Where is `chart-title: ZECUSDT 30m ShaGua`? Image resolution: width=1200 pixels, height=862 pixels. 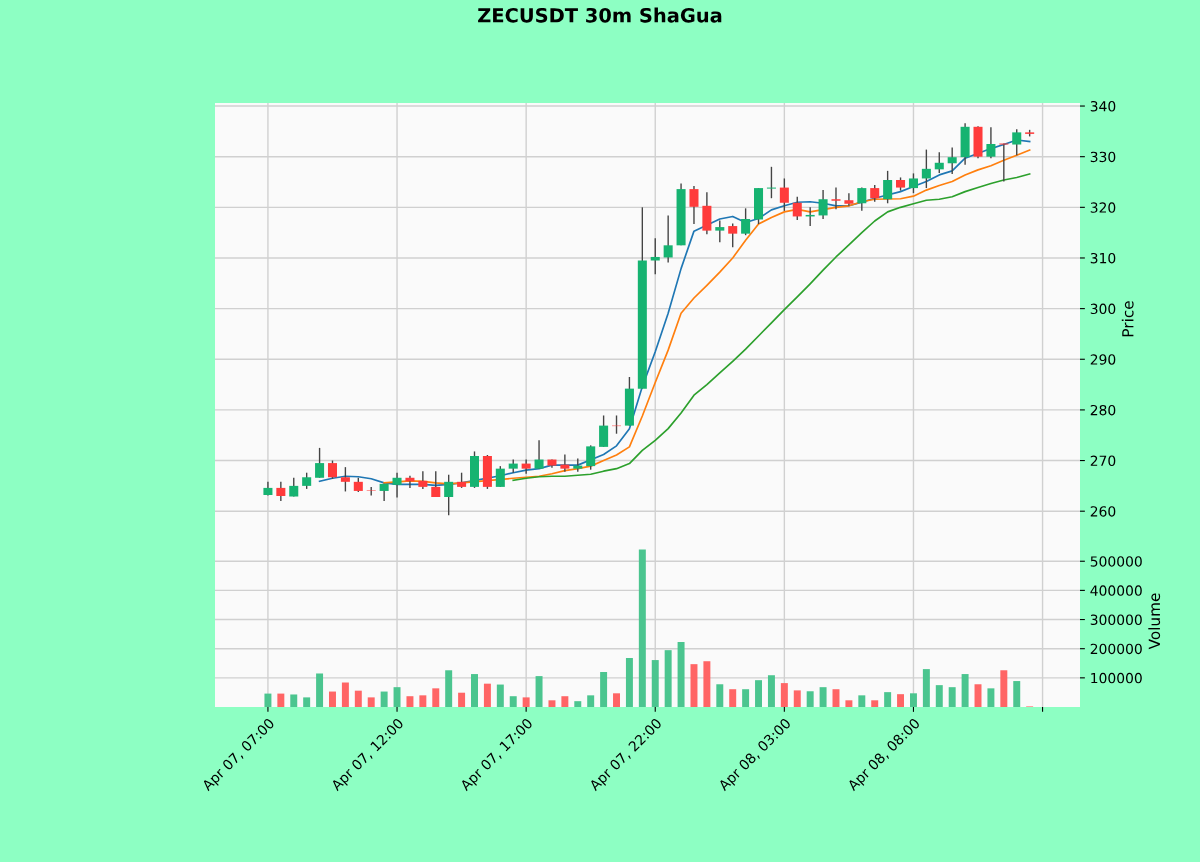
chart-title: ZECUSDT 30m ShaGua is located at coordinates (600, 15).